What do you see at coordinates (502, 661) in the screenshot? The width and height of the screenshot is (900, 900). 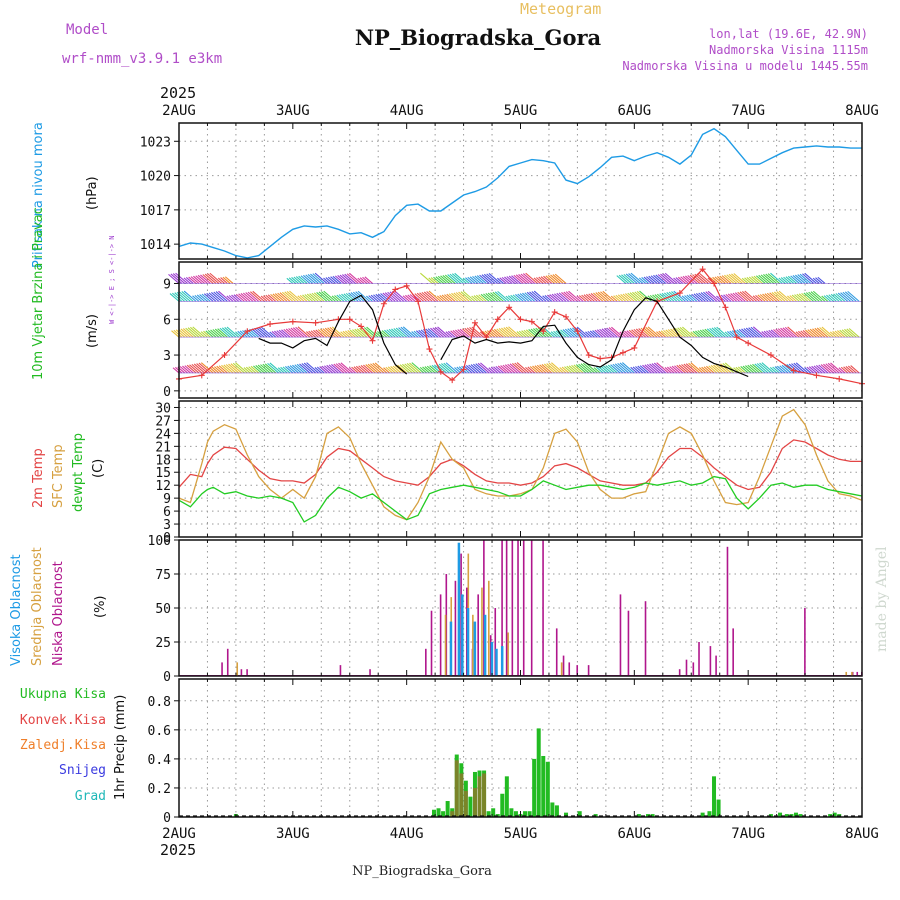 I see `cloud-high-bar` at bounding box center [502, 661].